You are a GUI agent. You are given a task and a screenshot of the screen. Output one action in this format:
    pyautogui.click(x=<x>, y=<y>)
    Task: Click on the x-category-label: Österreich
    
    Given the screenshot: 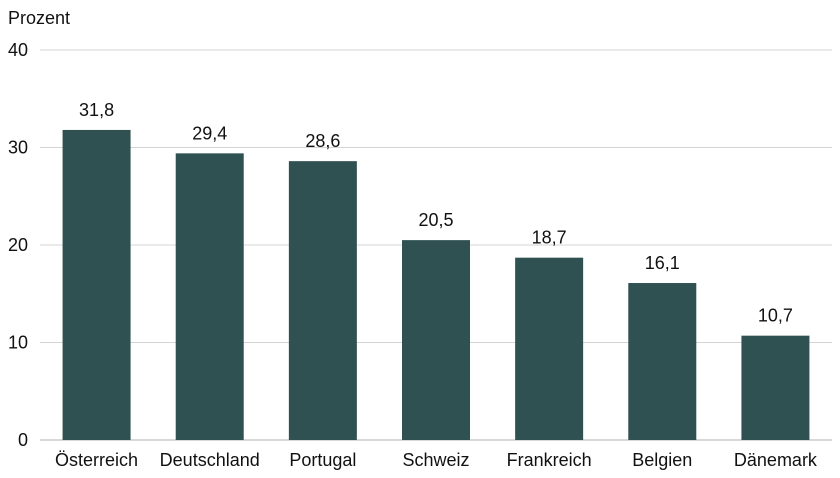 What is the action you would take?
    pyautogui.click(x=96, y=460)
    